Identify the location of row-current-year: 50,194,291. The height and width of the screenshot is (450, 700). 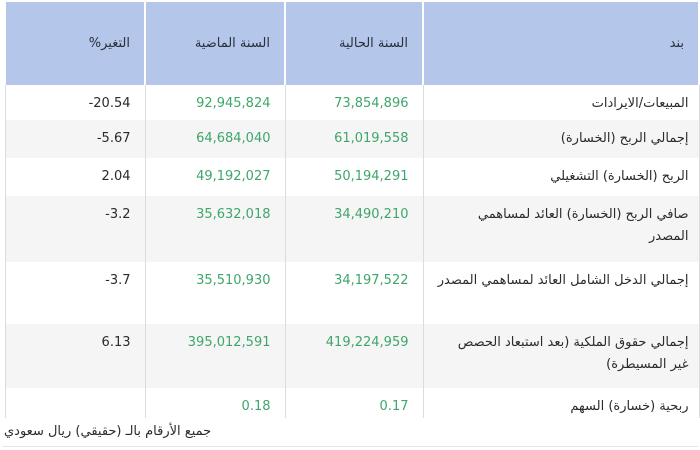
(354, 177).